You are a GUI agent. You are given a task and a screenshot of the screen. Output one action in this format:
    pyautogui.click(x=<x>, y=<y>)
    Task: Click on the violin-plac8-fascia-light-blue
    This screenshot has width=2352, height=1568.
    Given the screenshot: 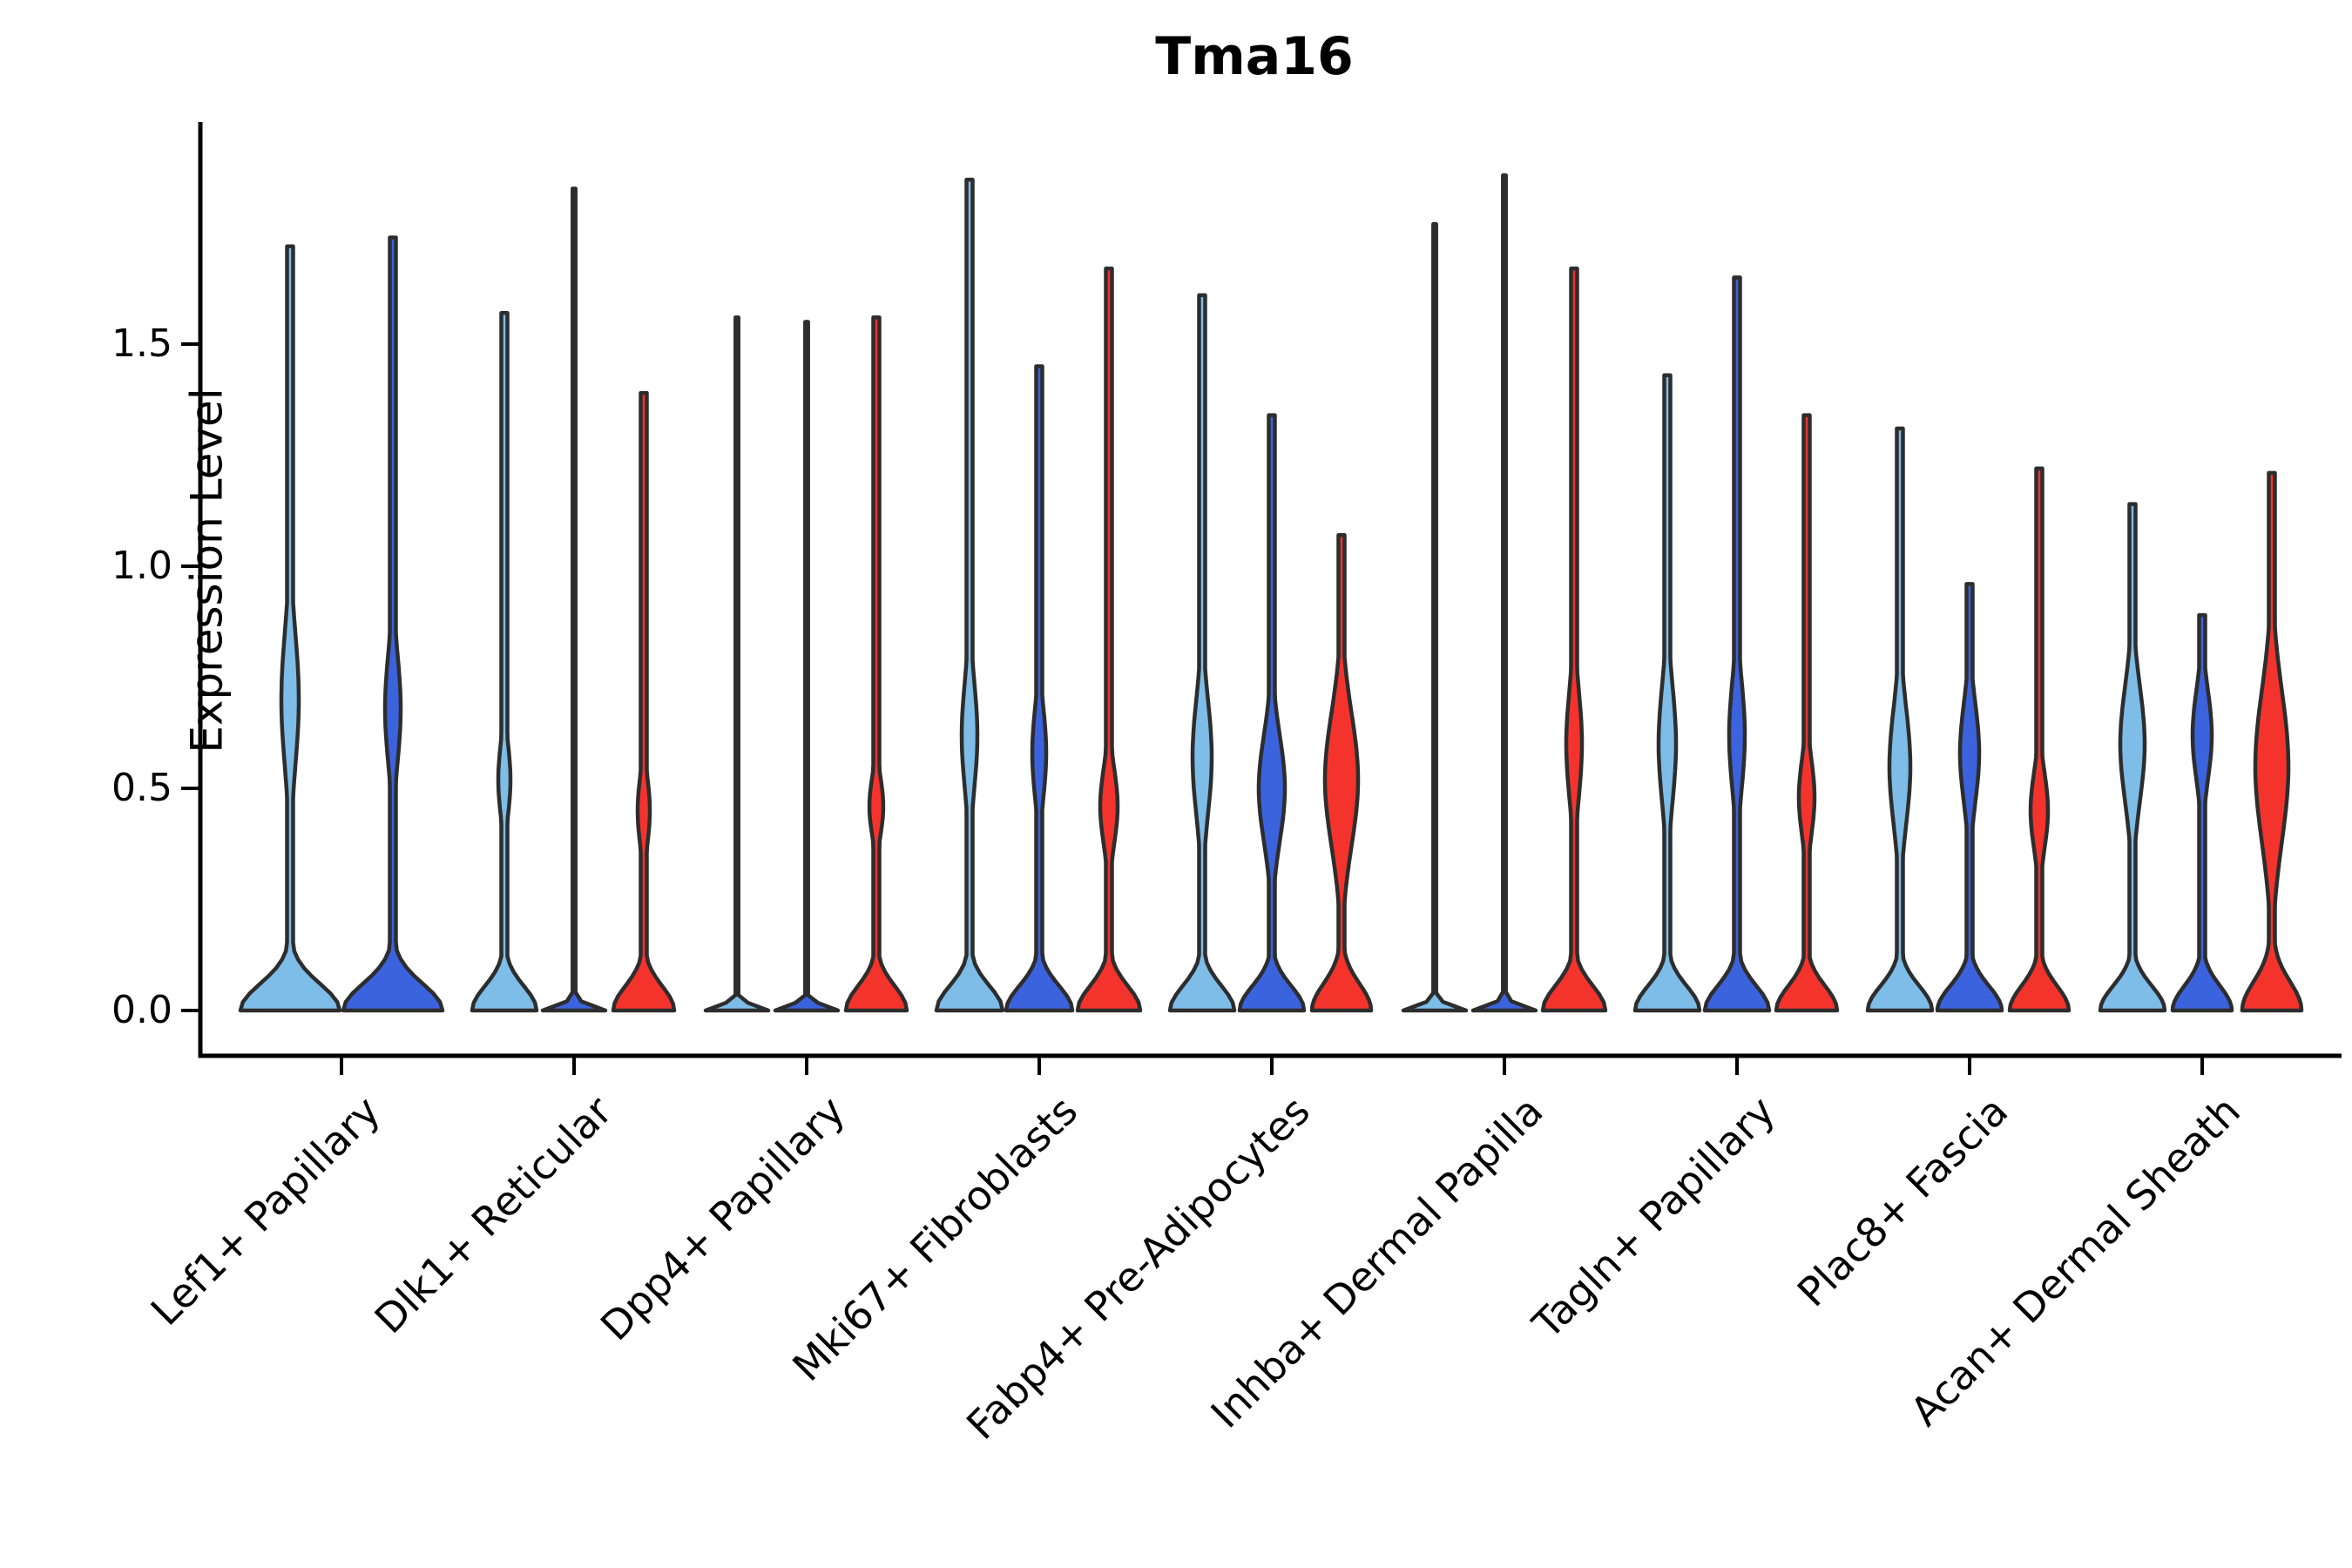 What is the action you would take?
    pyautogui.click(x=1900, y=719)
    